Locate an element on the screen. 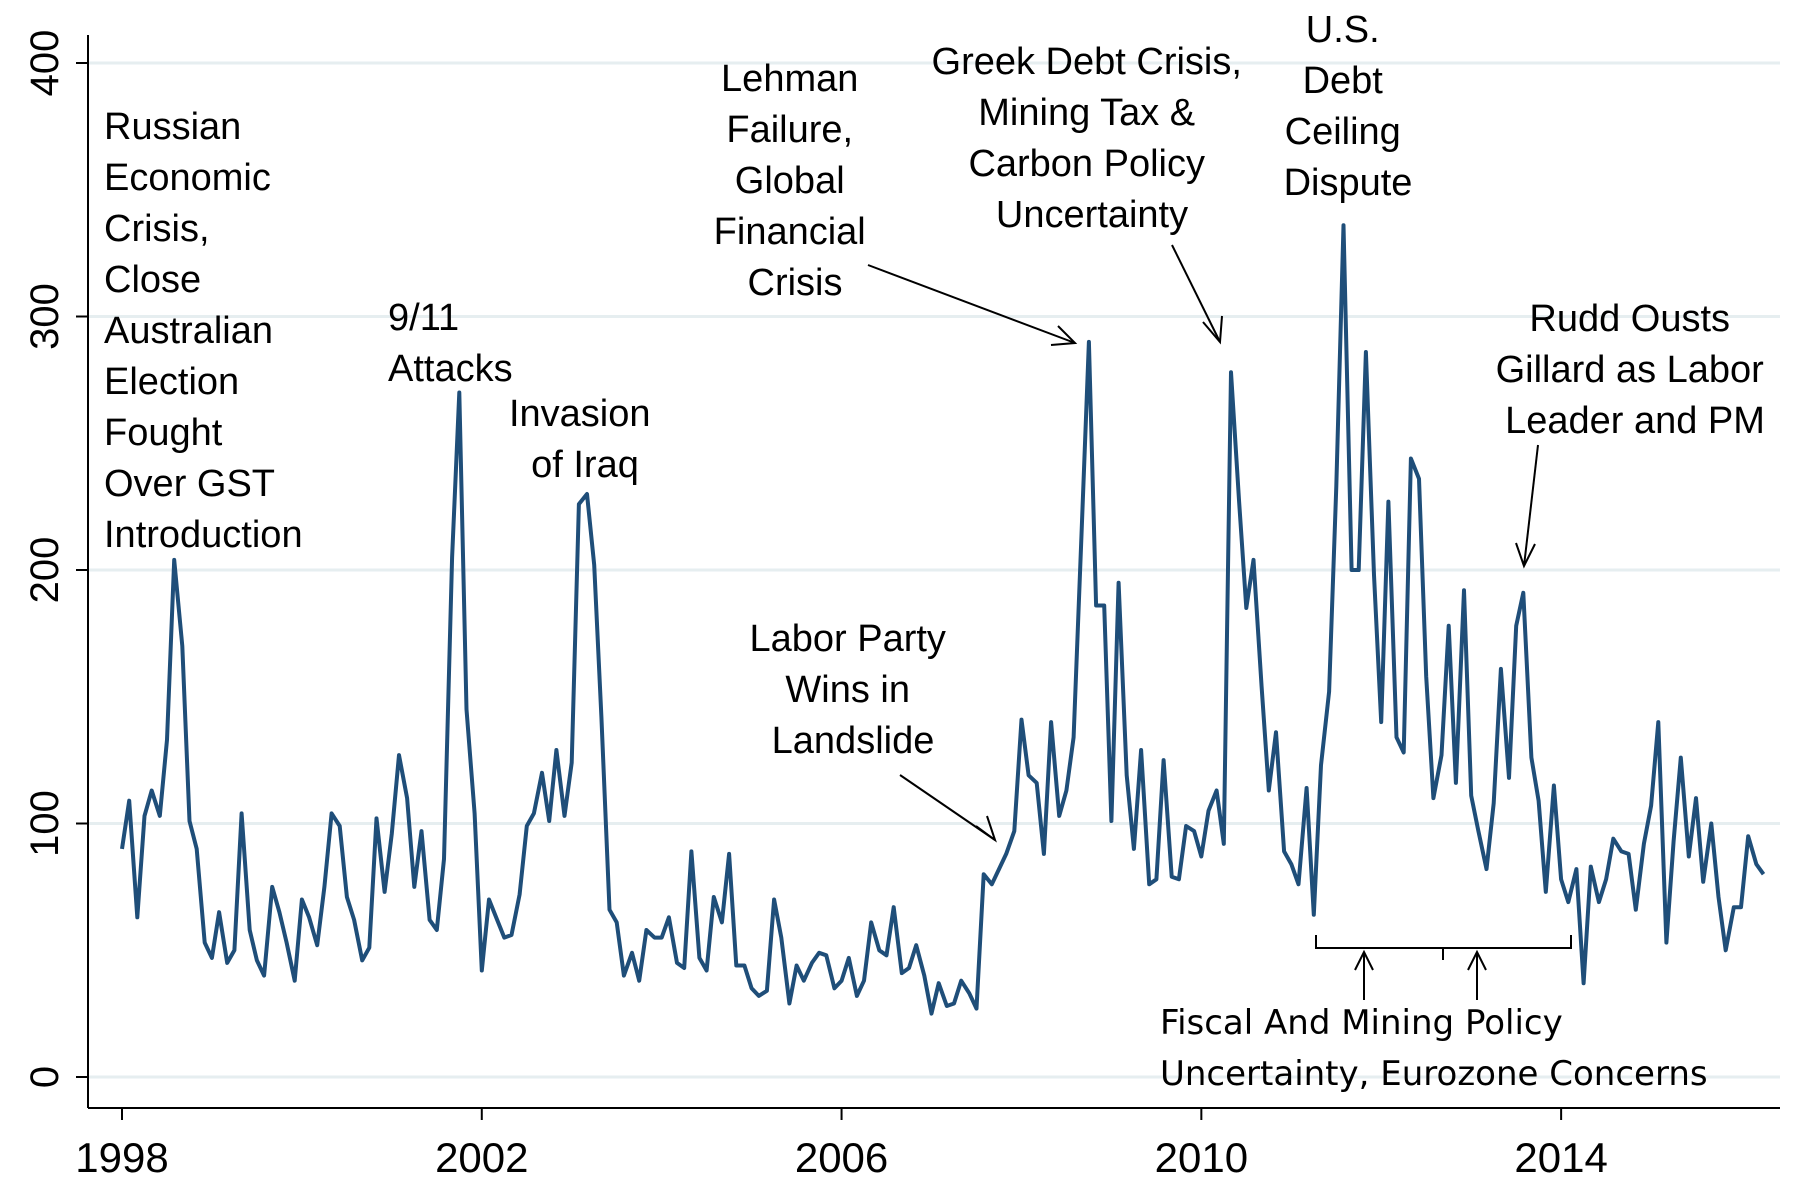 The width and height of the screenshot is (1801, 1180). annotation-usdebt-line: U.S. is located at coordinates (1343, 30).